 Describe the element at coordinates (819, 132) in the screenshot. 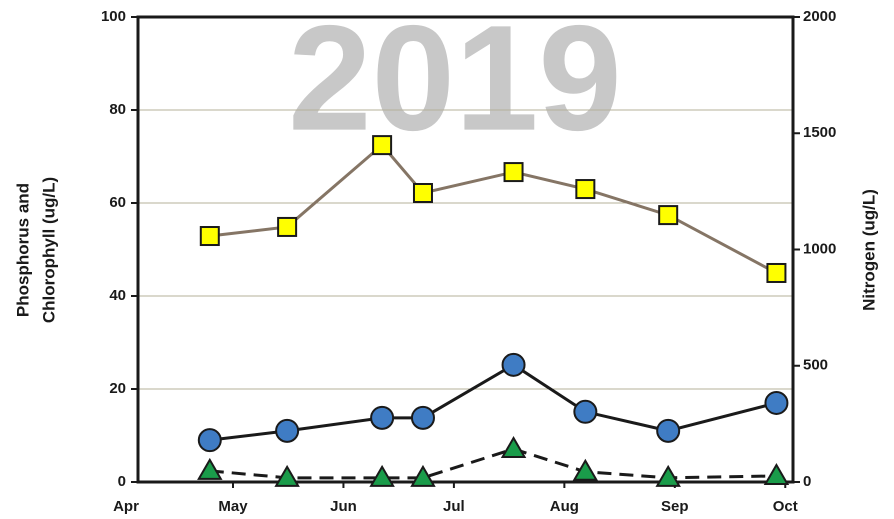

I see `y2-tick-label: 1500` at that location.